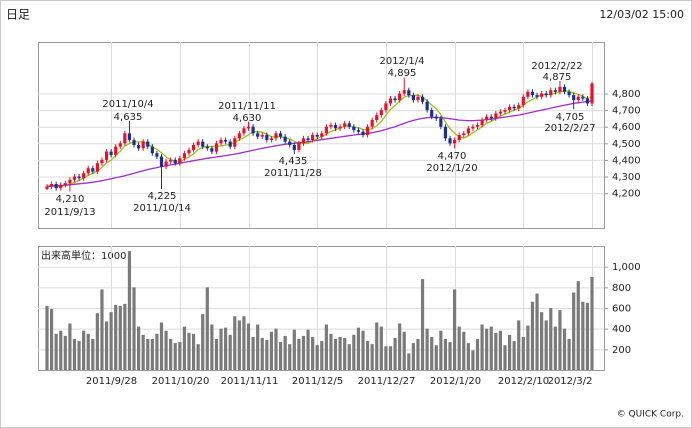 This screenshot has height=428, width=692. Describe the element at coordinates (247, 118) in the screenshot. I see `annotation-price: 4,630` at that location.